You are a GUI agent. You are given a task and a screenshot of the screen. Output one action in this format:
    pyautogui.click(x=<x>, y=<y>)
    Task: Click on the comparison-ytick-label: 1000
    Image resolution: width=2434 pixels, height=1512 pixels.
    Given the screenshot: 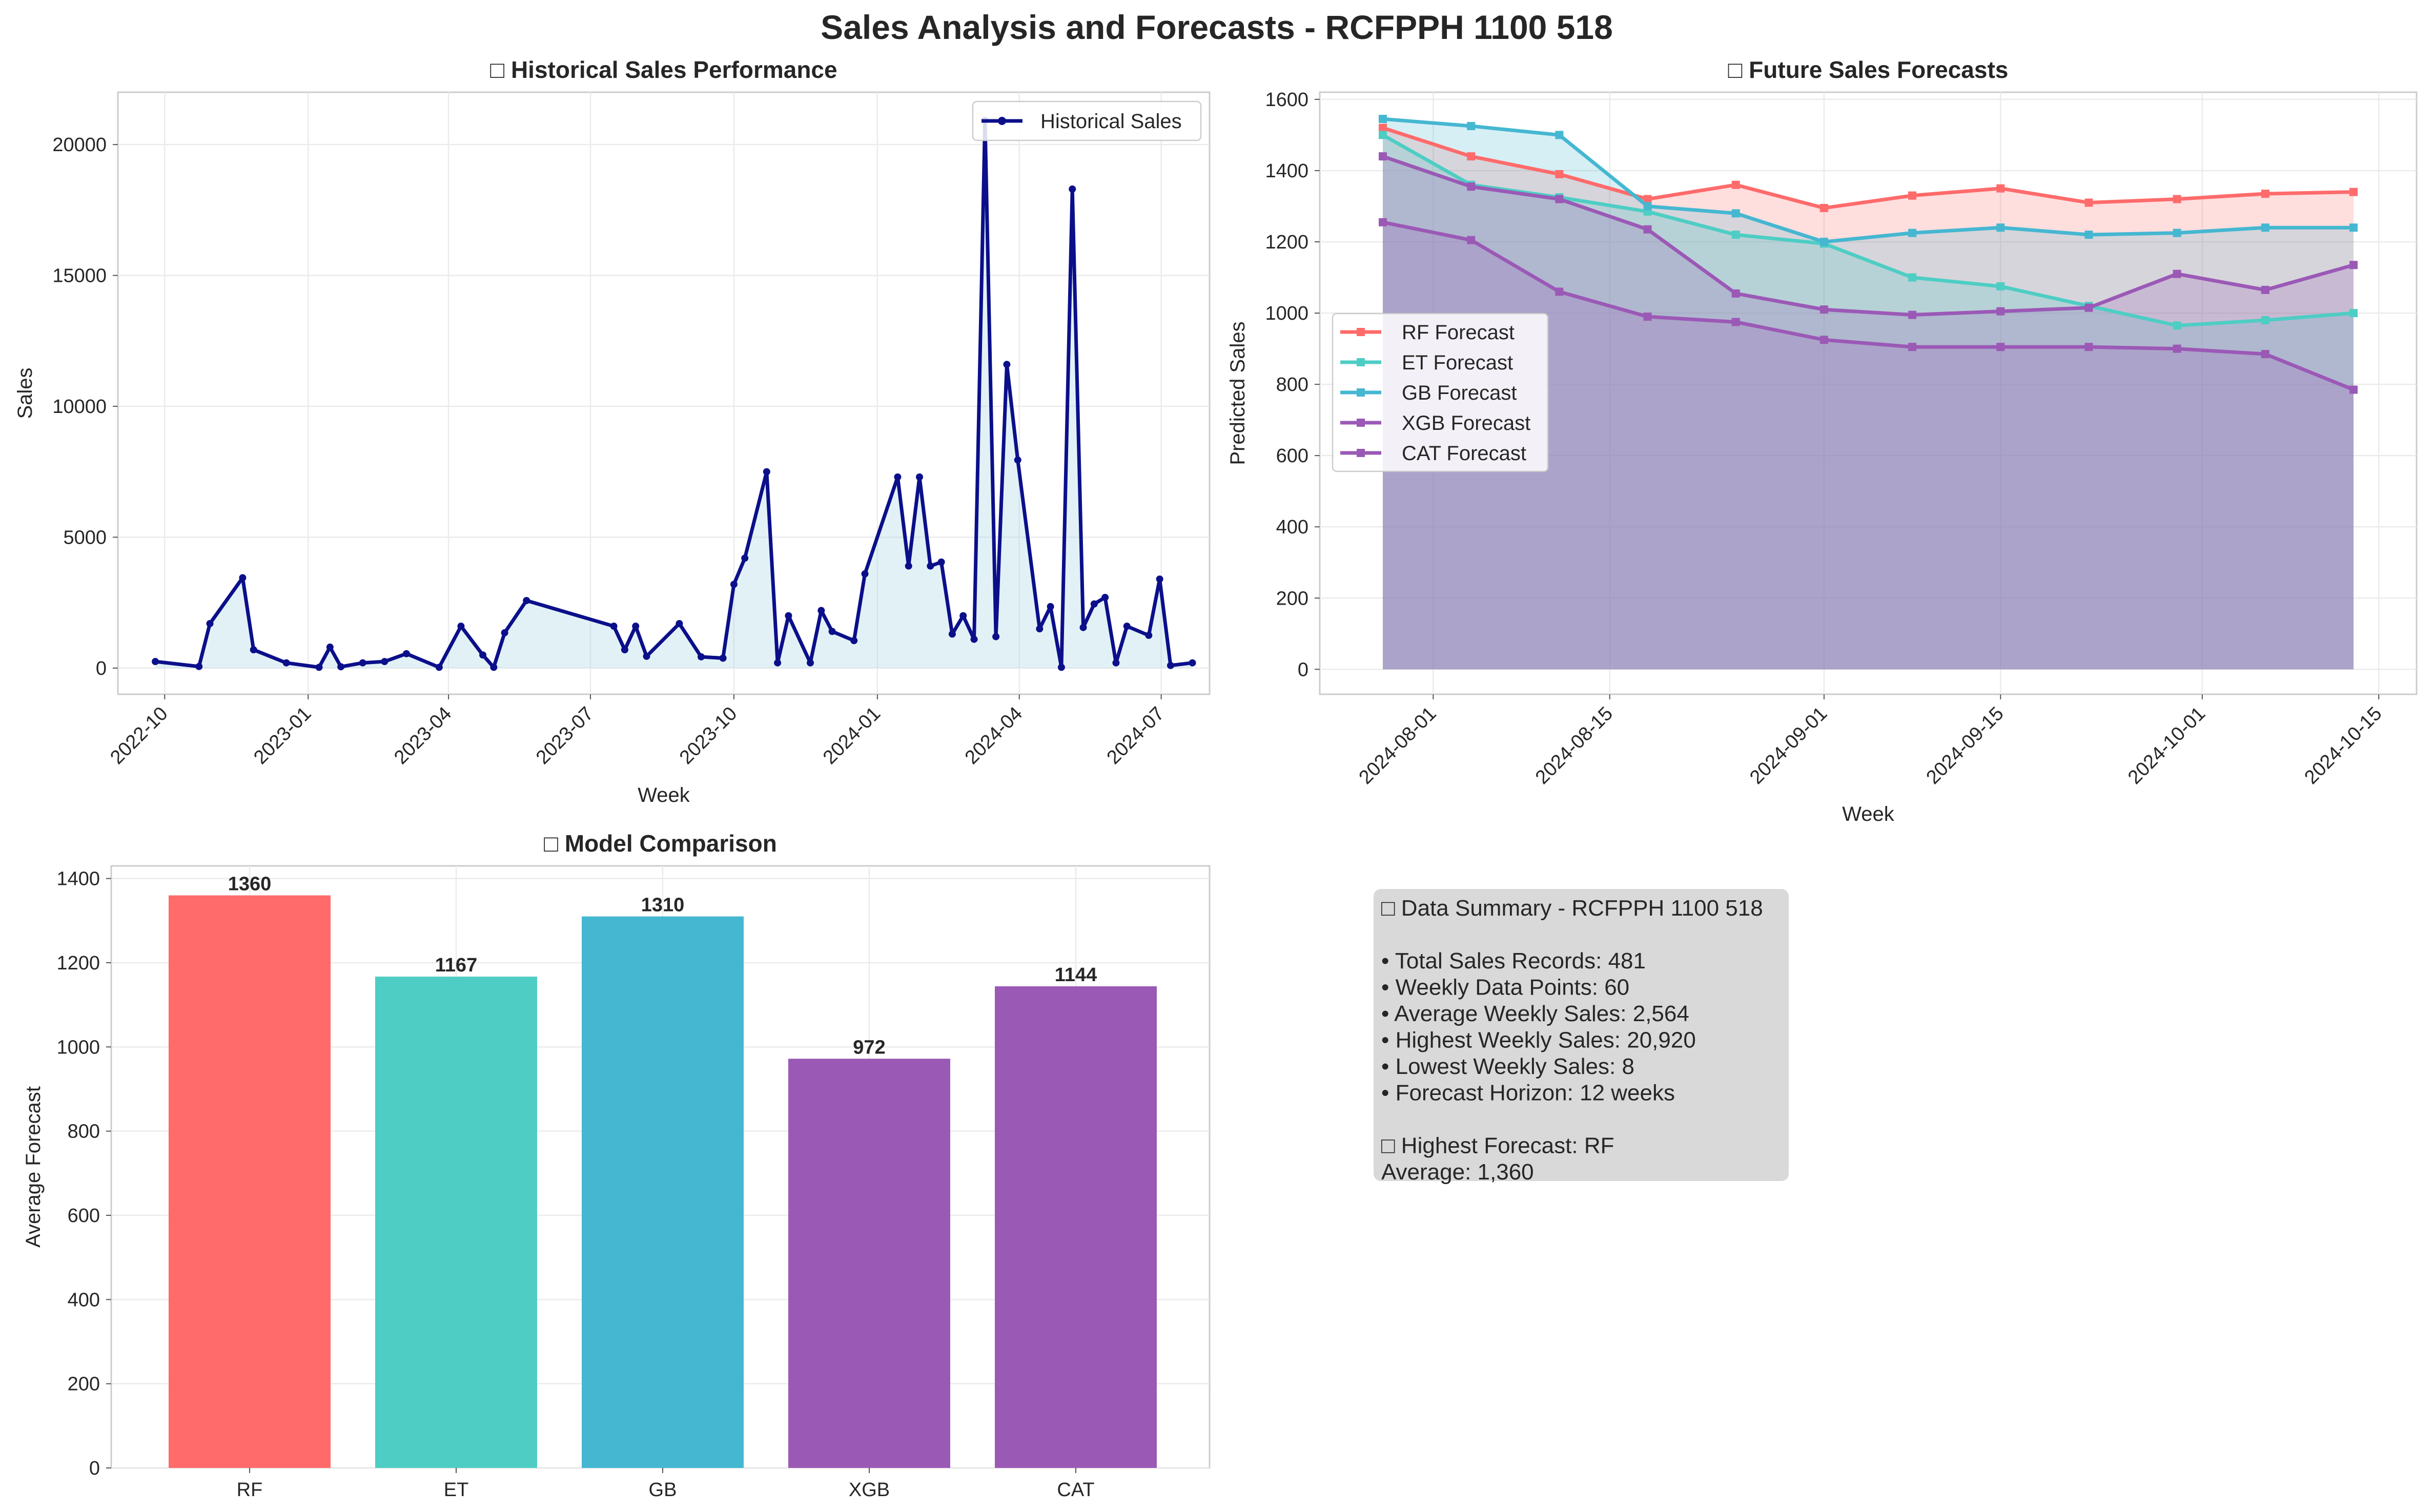 What is the action you would take?
    pyautogui.click(x=78, y=1047)
    